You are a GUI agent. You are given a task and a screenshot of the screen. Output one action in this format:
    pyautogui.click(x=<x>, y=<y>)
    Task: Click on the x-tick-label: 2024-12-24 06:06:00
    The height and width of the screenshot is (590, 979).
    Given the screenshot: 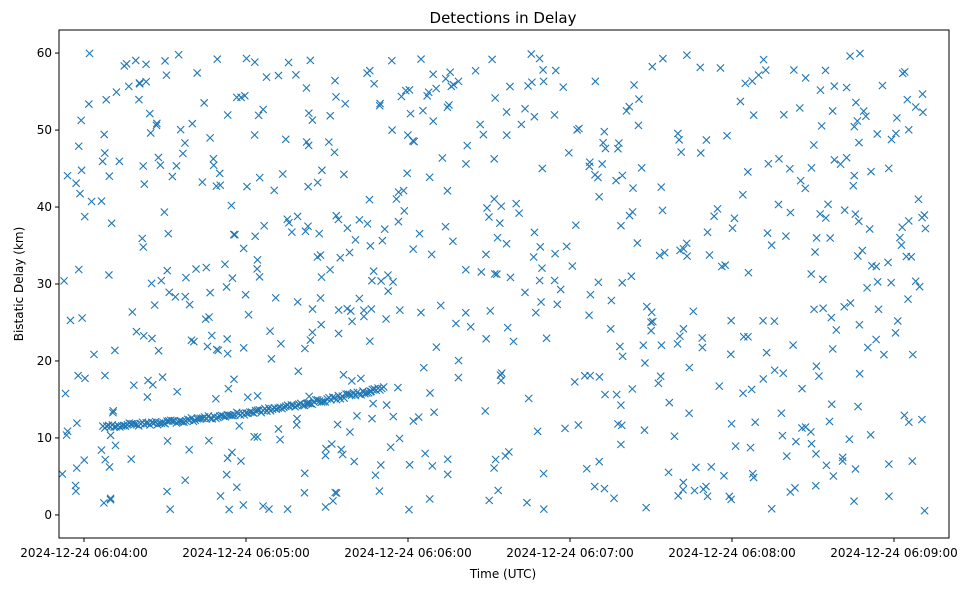 What is the action you would take?
    pyautogui.click(x=407, y=553)
    